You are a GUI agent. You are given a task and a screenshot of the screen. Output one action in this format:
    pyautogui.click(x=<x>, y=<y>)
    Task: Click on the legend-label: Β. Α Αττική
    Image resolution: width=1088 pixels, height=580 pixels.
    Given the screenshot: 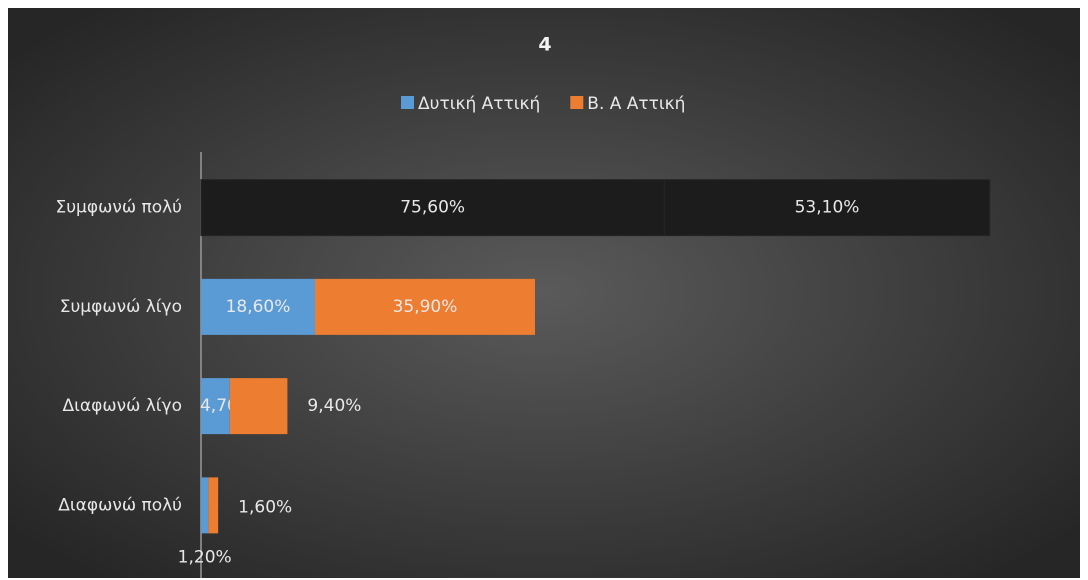 What is the action you would take?
    pyautogui.click(x=636, y=104)
    